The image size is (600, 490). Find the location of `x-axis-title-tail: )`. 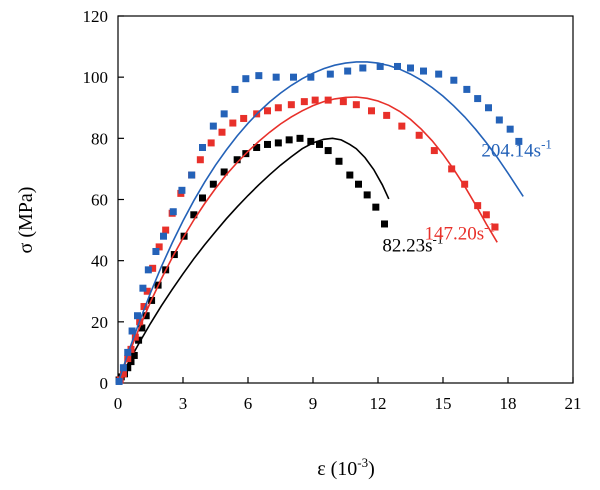

x-axis-title-tail: ) is located at coordinates (371, 469).